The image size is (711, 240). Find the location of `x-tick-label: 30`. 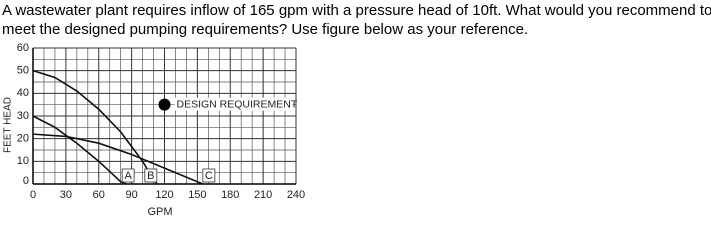

x-tick-label: 30 is located at coordinates (66, 195).